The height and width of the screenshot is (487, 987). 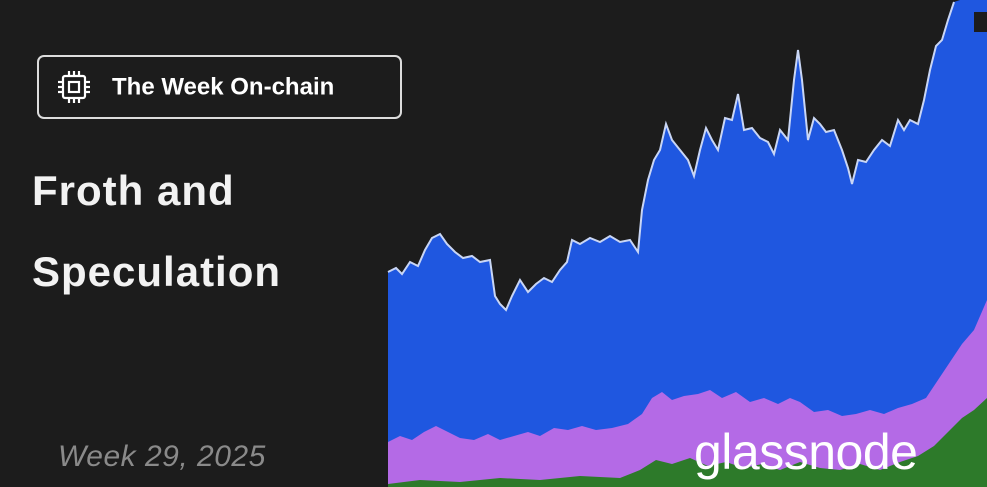 I want to click on title-line: Froth and, so click(x=133, y=190).